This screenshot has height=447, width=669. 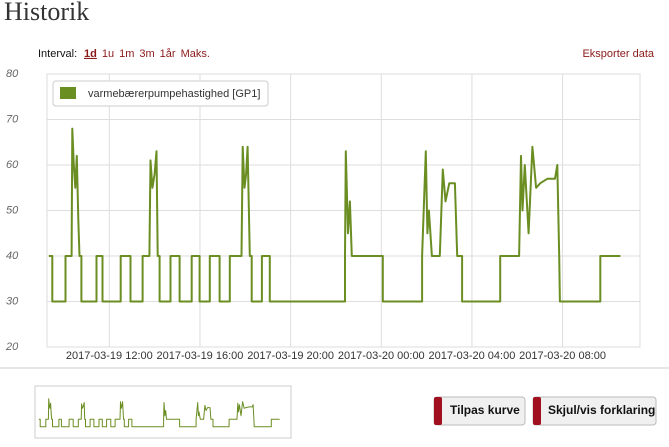 I want to click on x-tick-label: 2017-03-20 08:00, so click(x=562, y=356).